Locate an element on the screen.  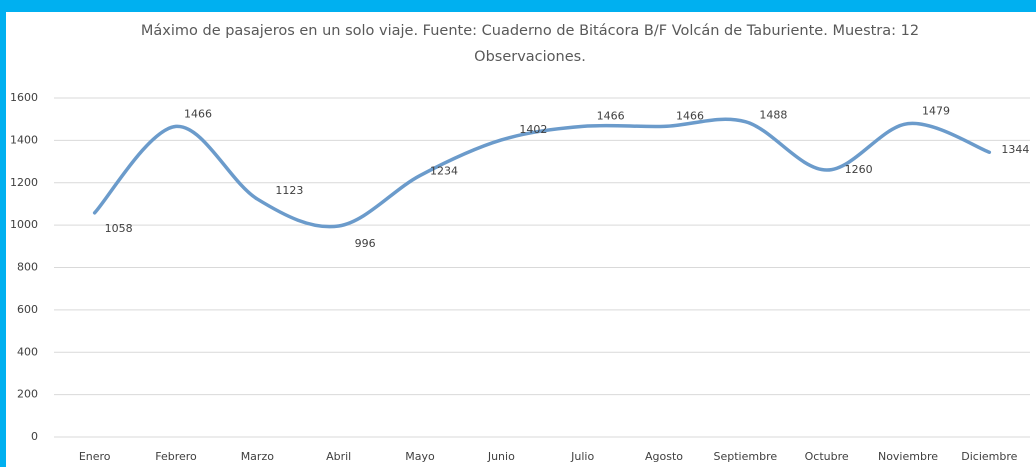
data-label: 1123 is located at coordinates (289, 190).